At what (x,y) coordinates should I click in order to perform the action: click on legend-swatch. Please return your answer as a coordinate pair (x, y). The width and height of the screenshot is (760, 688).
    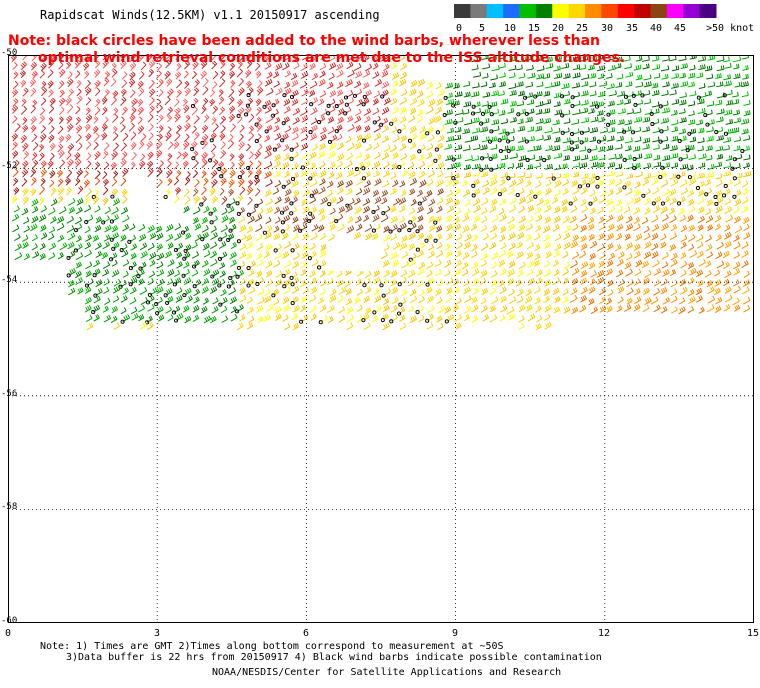
    Looking at the image, I should click on (511, 11).